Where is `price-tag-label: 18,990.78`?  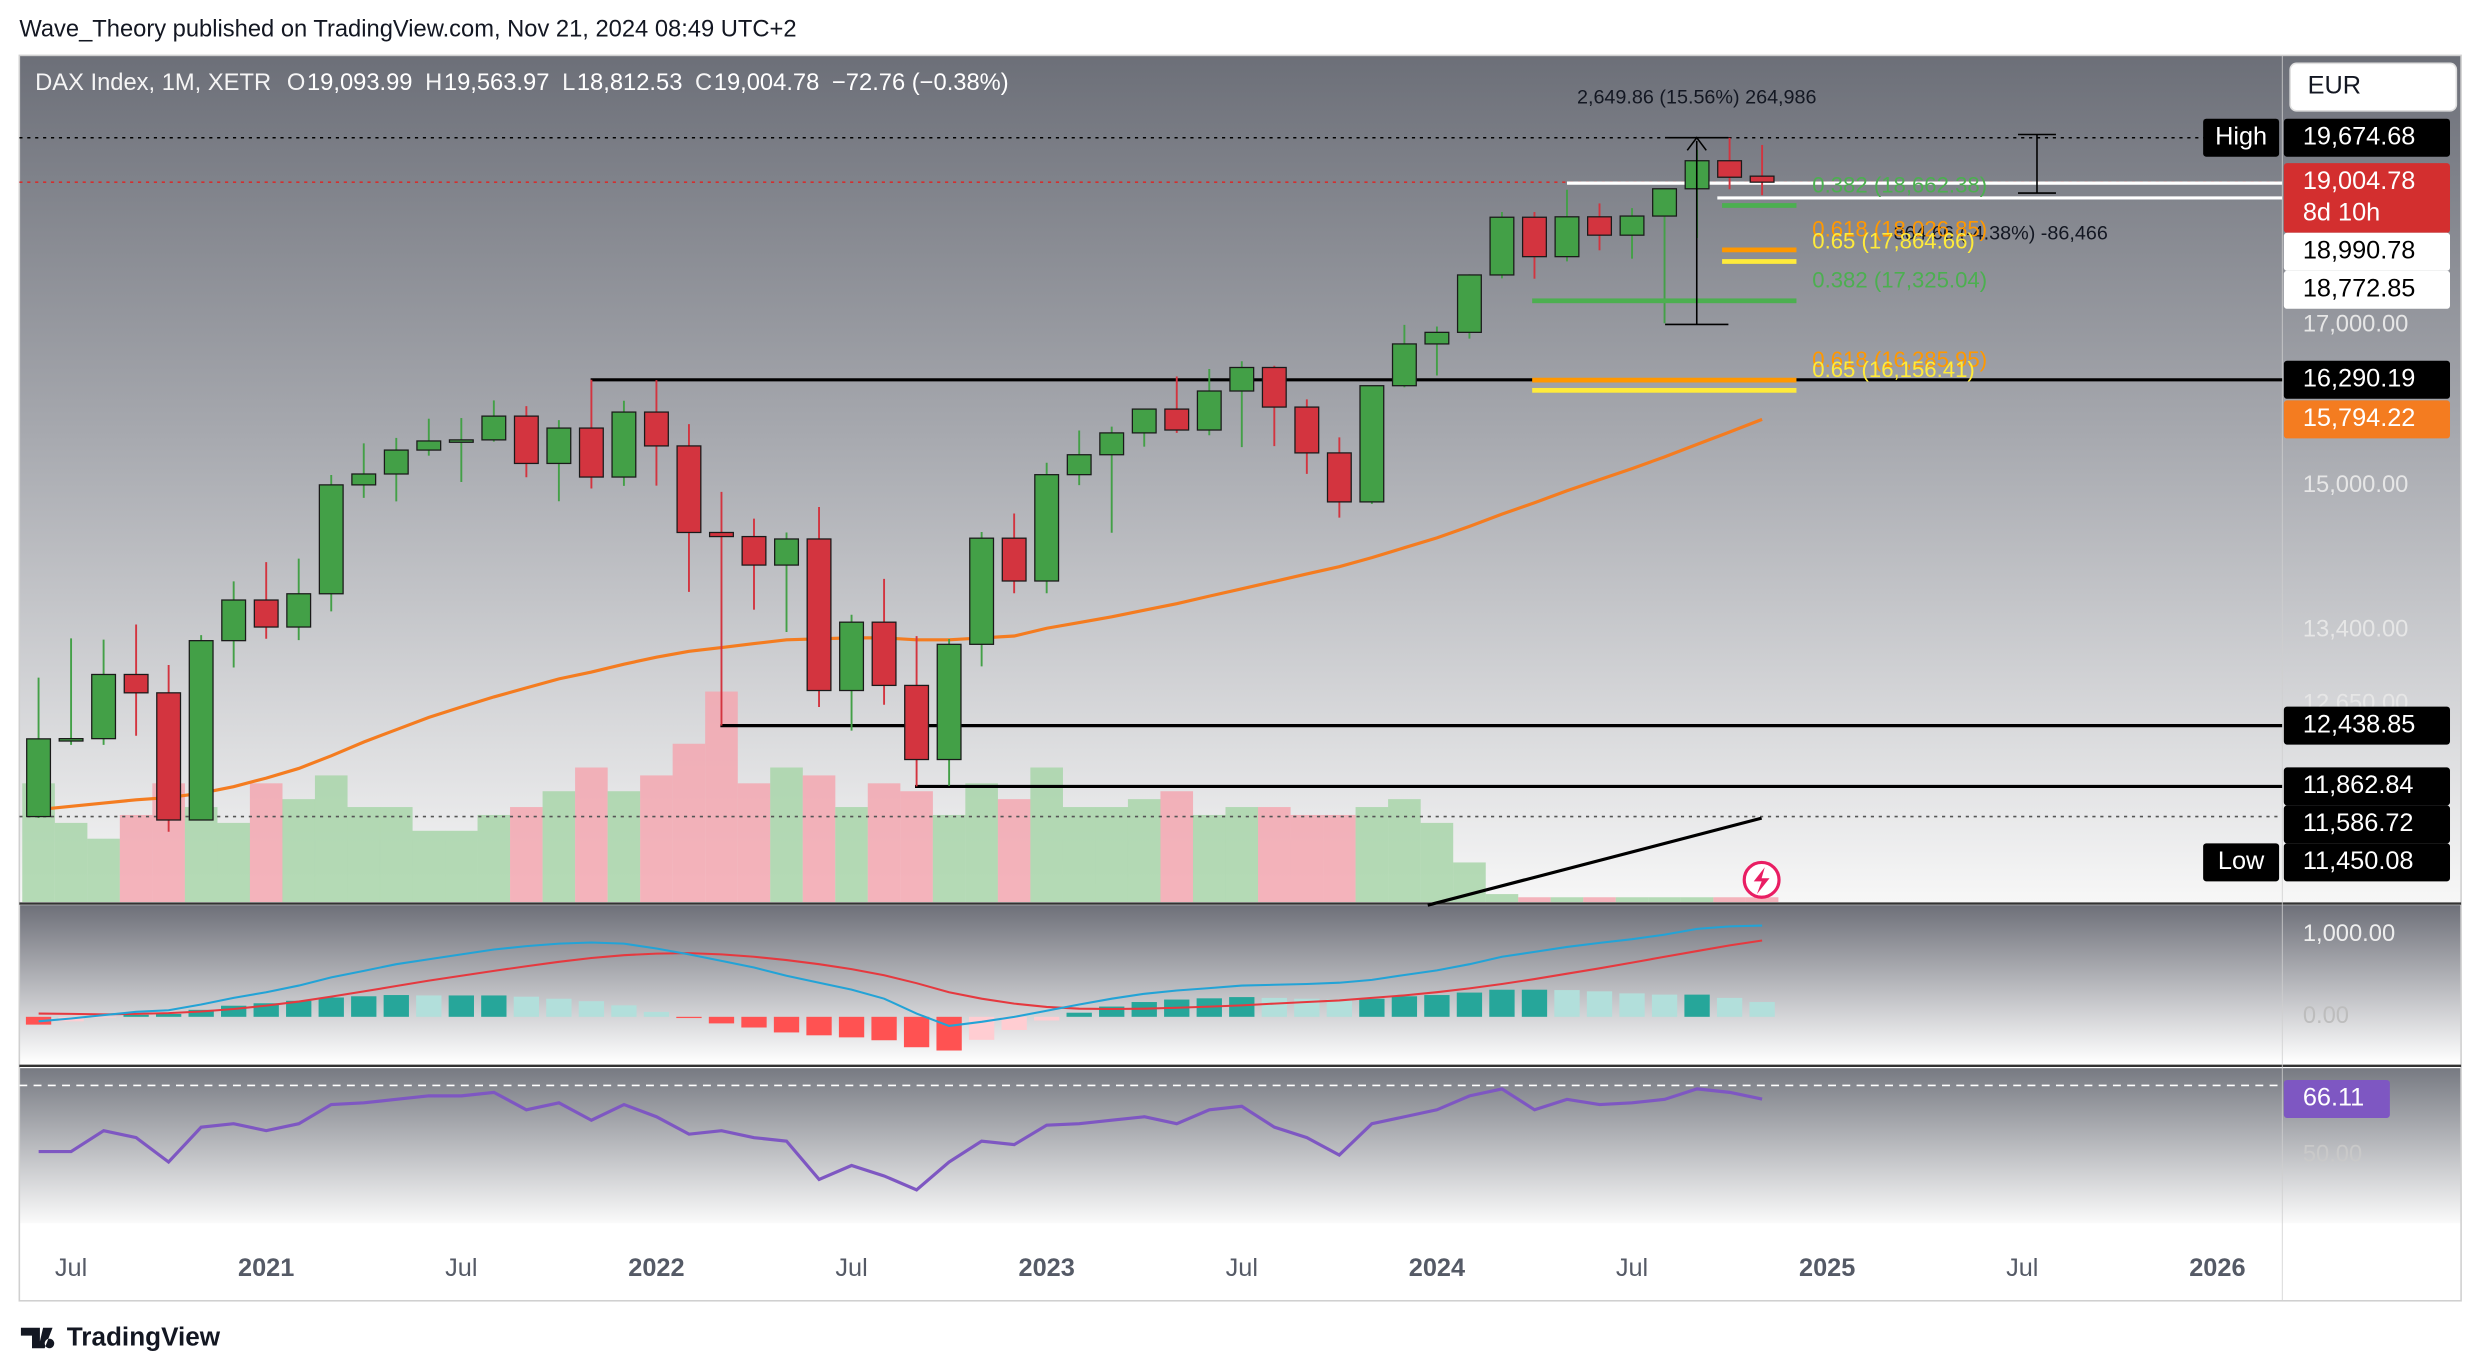 price-tag-label: 18,990.78 is located at coordinates (2359, 250).